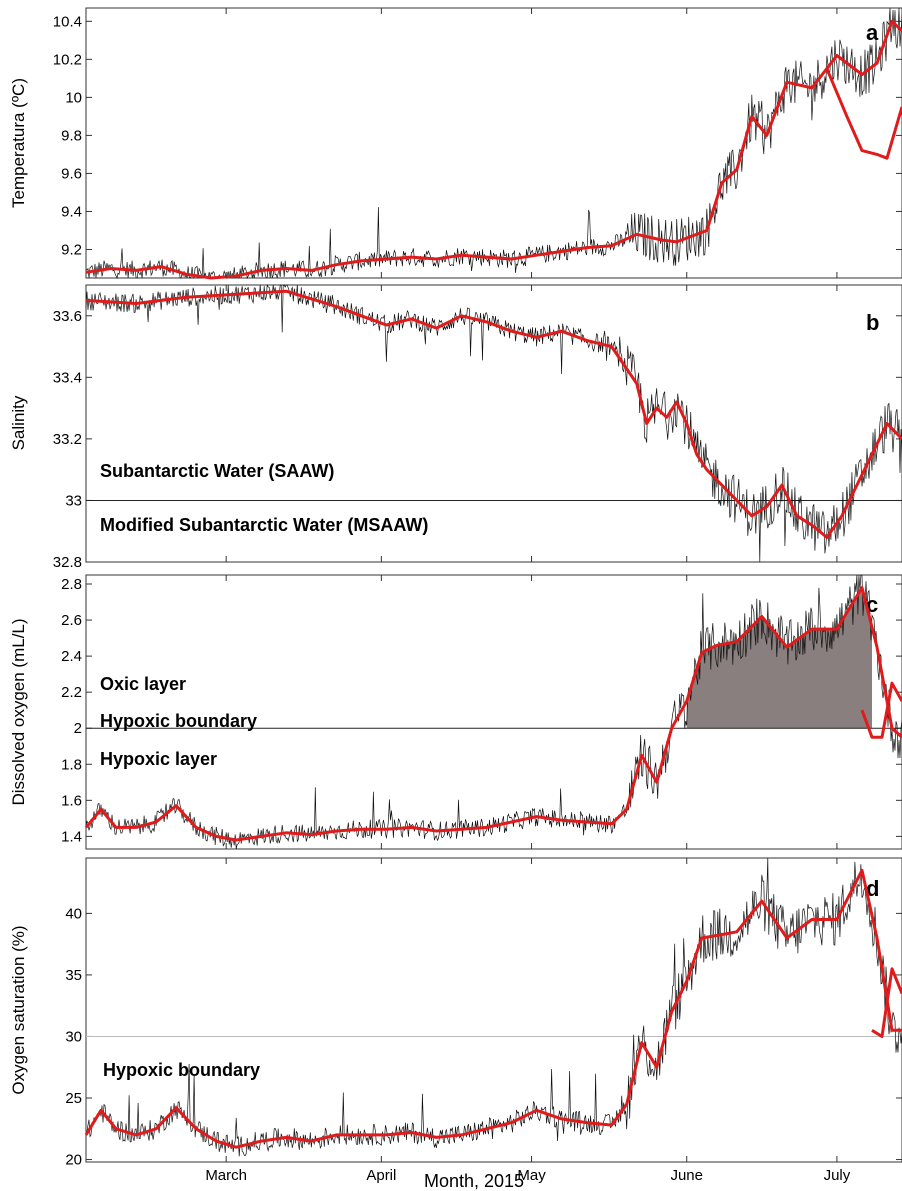 The width and height of the screenshot is (902, 1191). Describe the element at coordinates (78, 728) in the screenshot. I see `y-tick-label: 2` at that location.